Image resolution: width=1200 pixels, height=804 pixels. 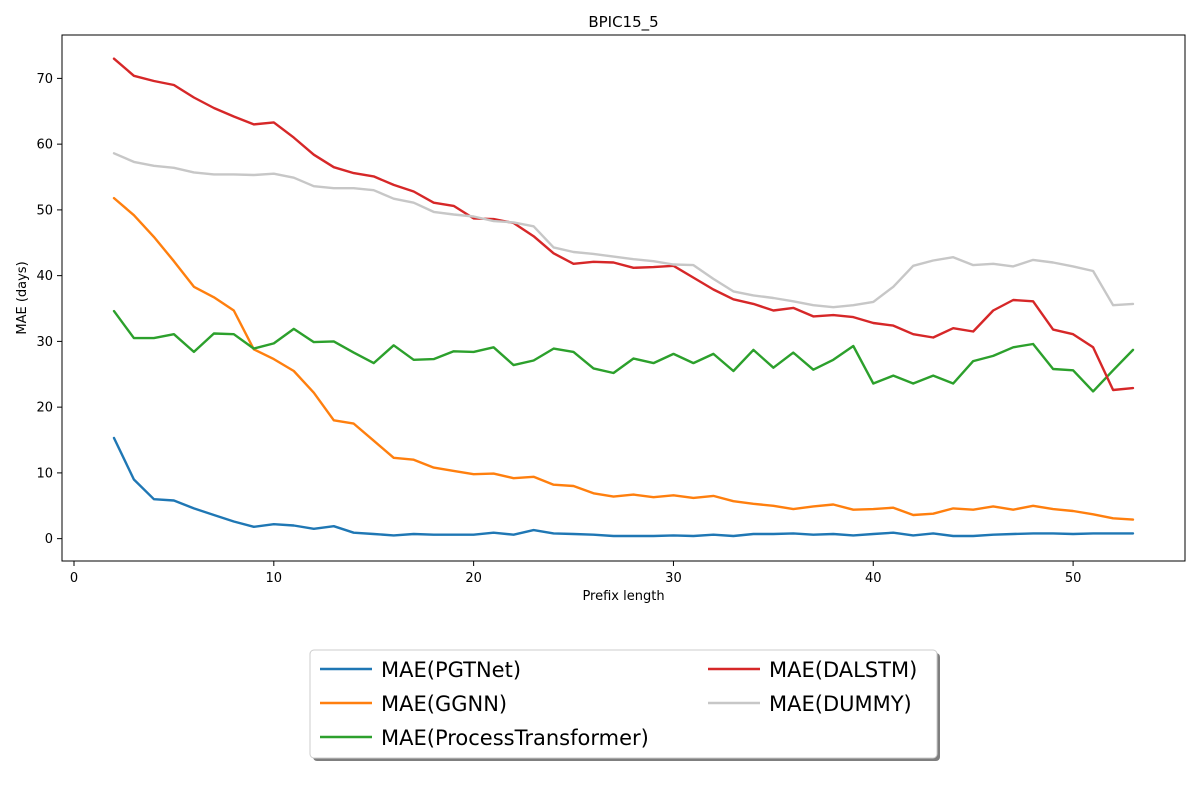 I want to click on legend-label: MAE(DUMMY), so click(x=840, y=704).